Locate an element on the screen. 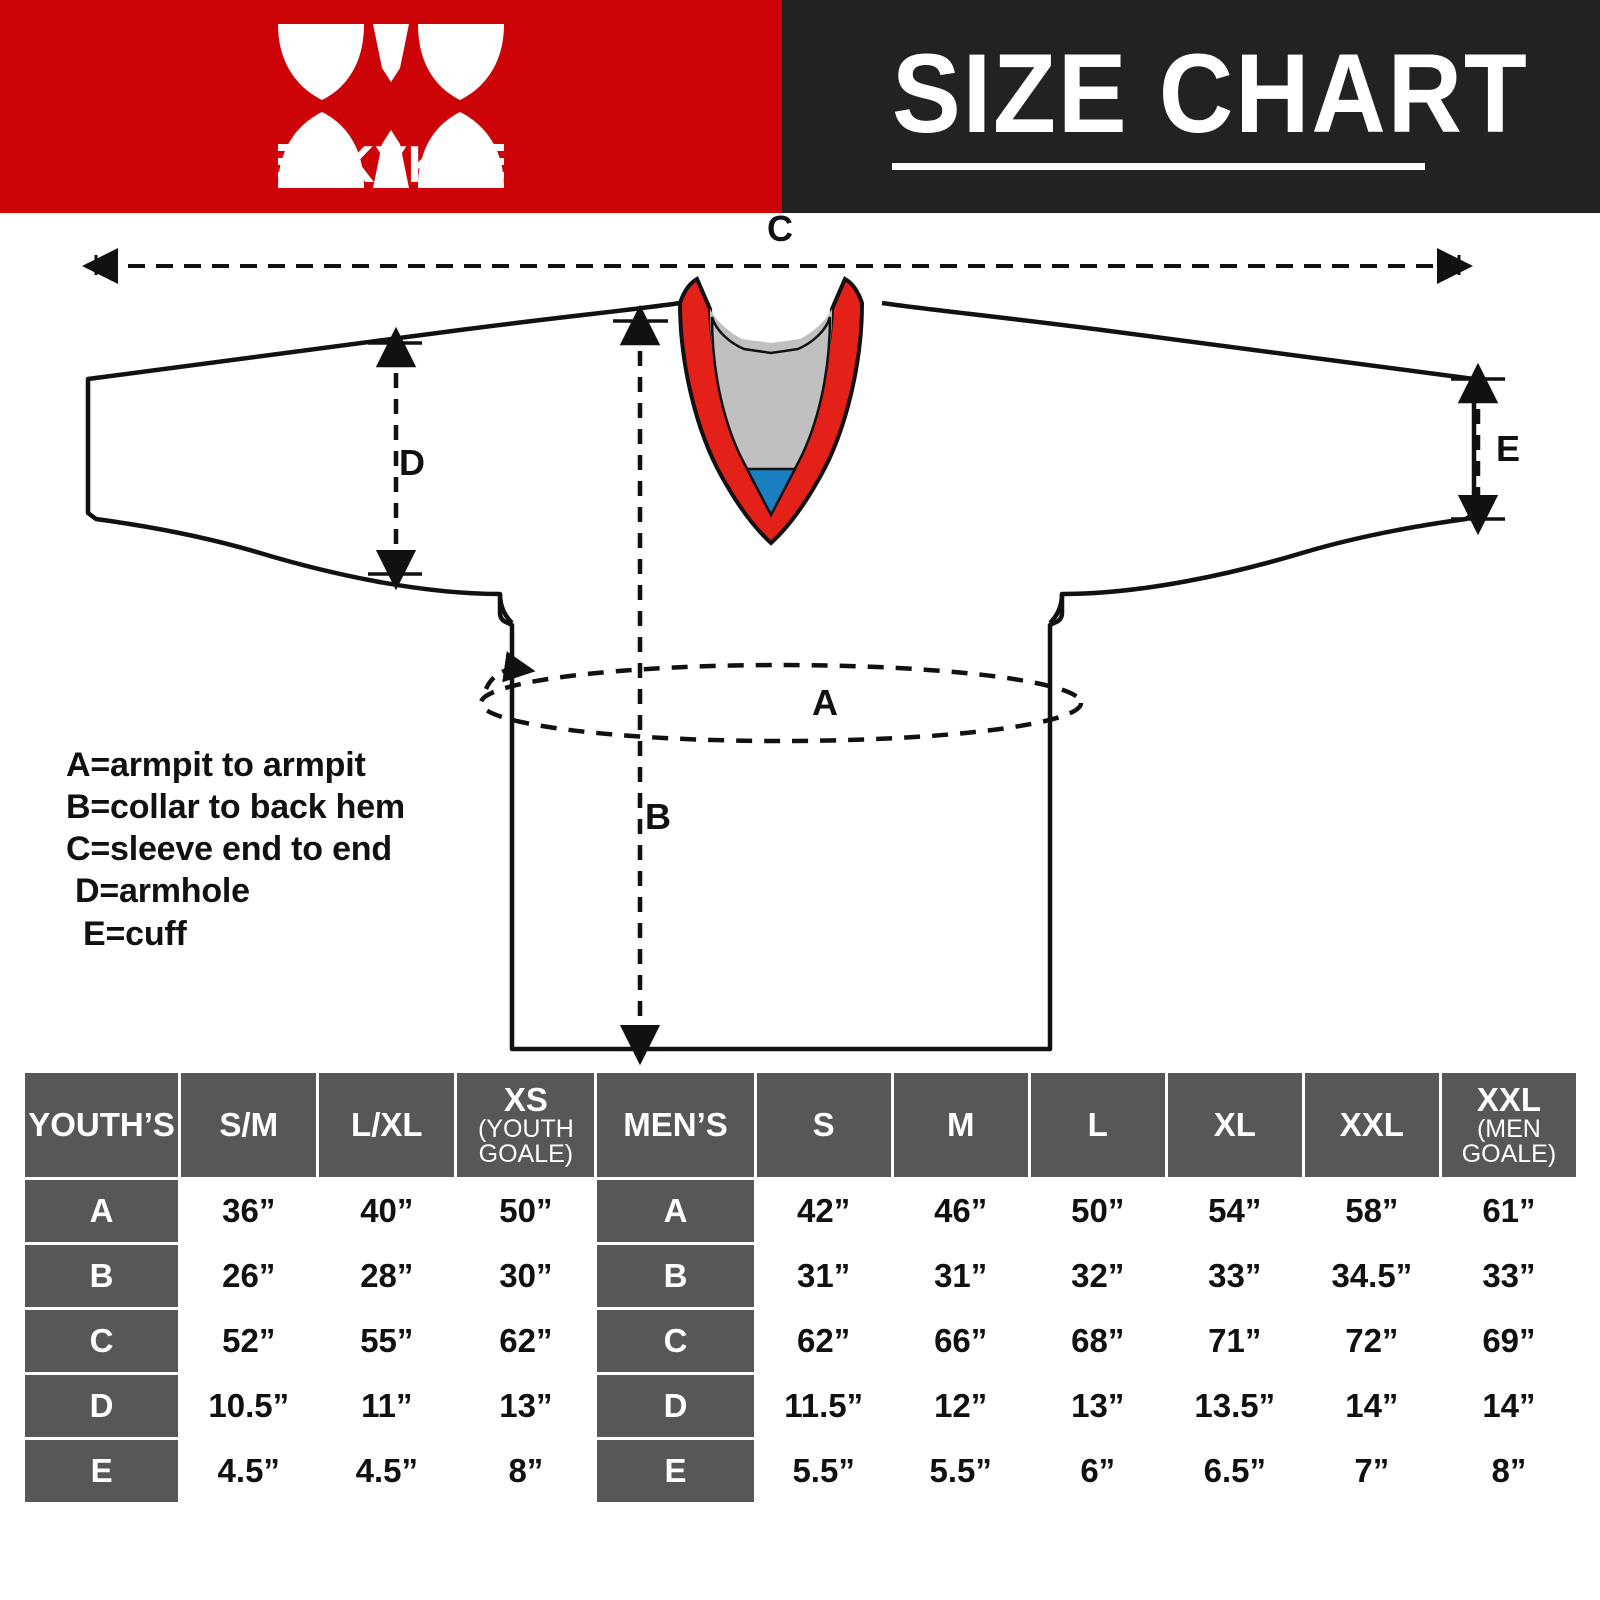  cell-youth: 8” is located at coordinates (526, 1471).